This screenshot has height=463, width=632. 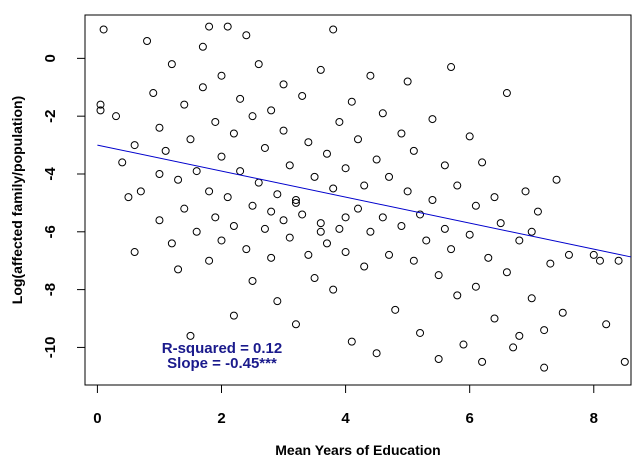 I want to click on y-tick-label: -4, so click(x=50, y=174).